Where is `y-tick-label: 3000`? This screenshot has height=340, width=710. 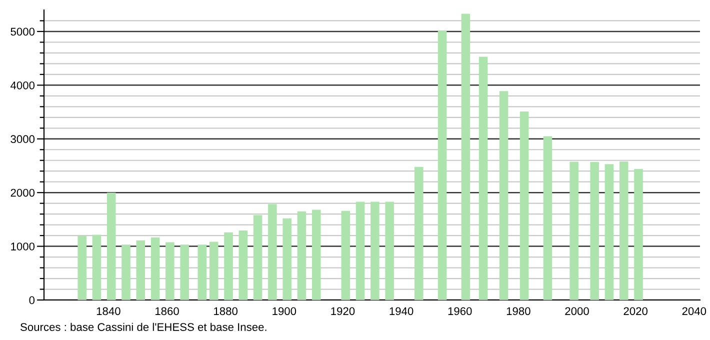
y-tick-label: 3000 is located at coordinates (22, 139).